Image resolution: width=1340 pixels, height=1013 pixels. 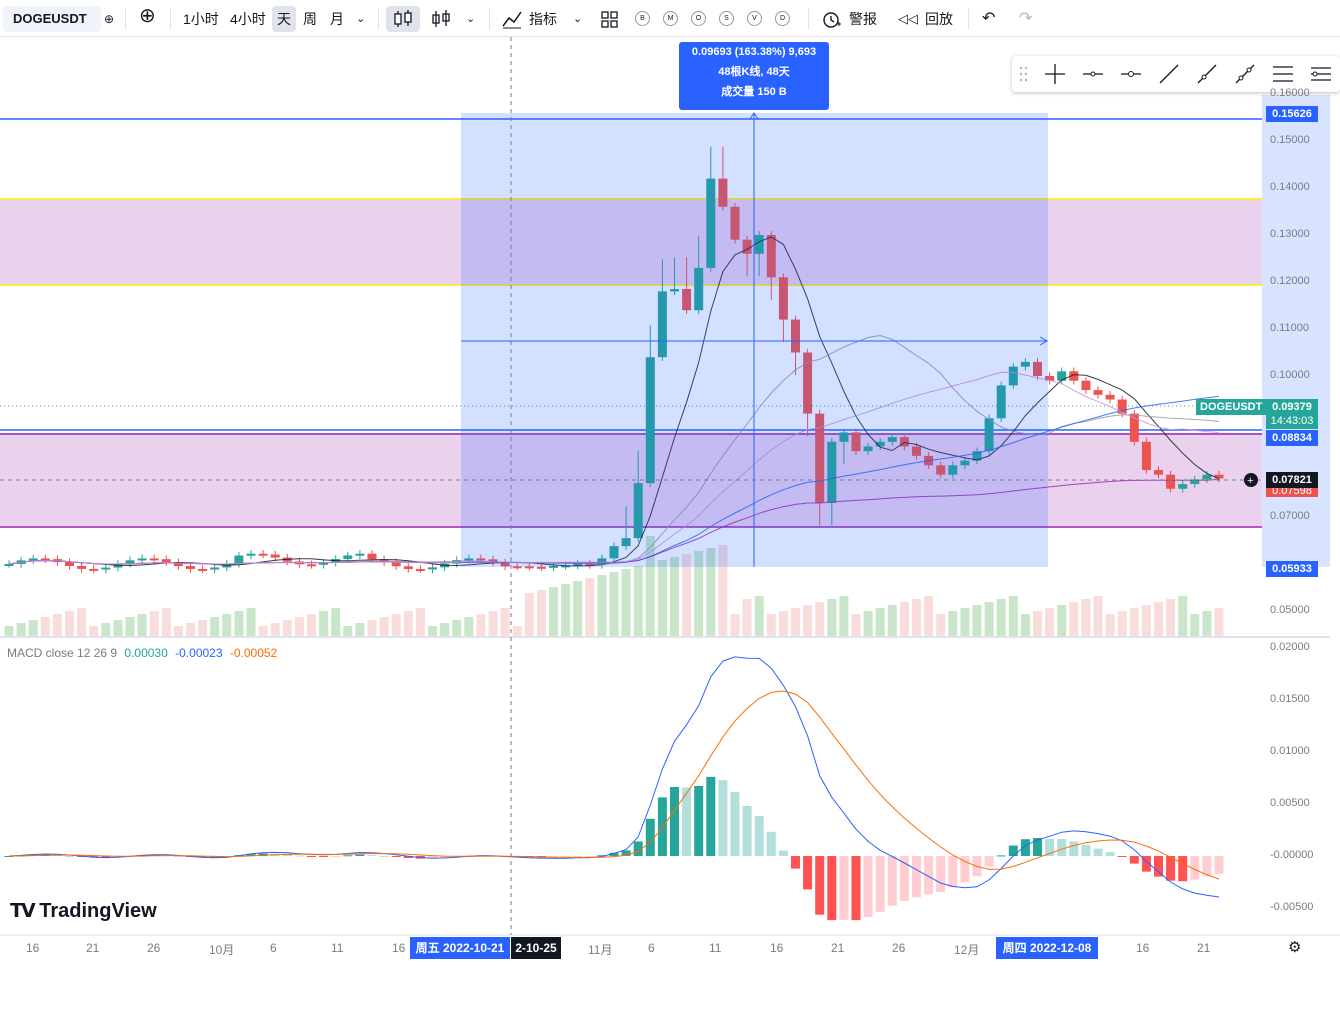 I want to click on indicators-icon, so click(x=512, y=19).